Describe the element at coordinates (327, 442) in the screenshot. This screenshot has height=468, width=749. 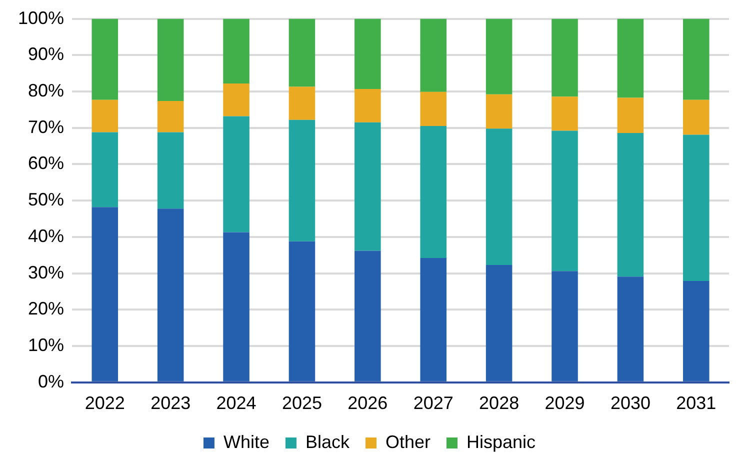
I see `legend-label: Black` at that location.